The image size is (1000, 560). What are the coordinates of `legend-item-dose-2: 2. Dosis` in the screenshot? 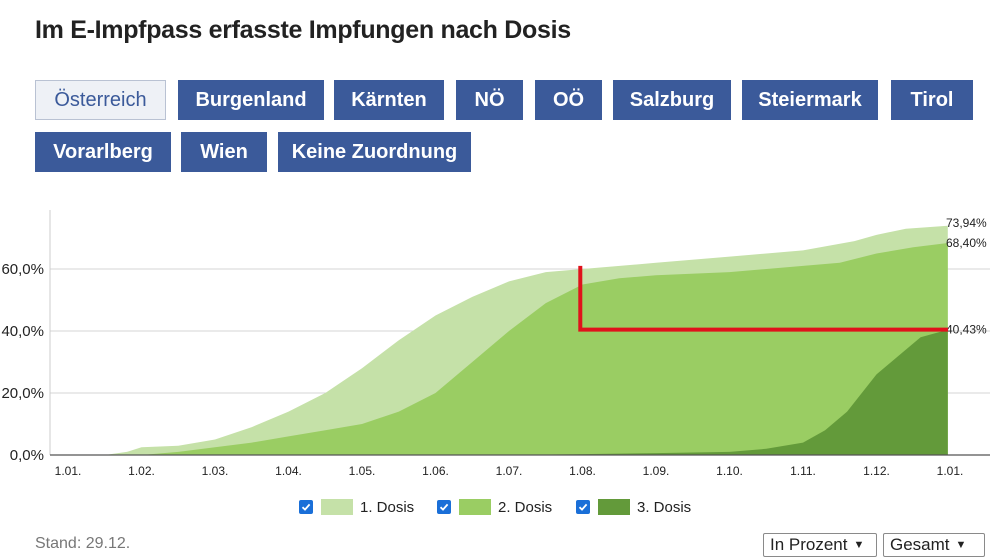 It's located at (494, 507).